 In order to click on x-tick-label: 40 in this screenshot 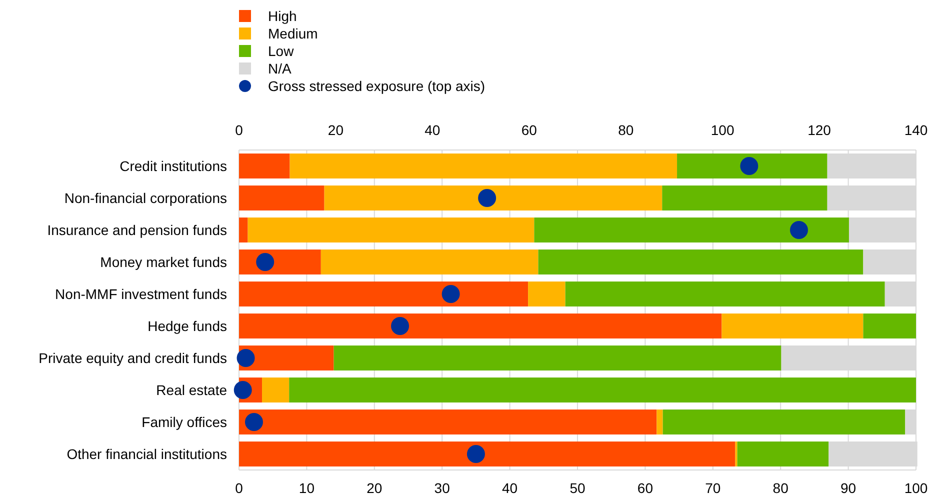, I will do `click(510, 488)`.